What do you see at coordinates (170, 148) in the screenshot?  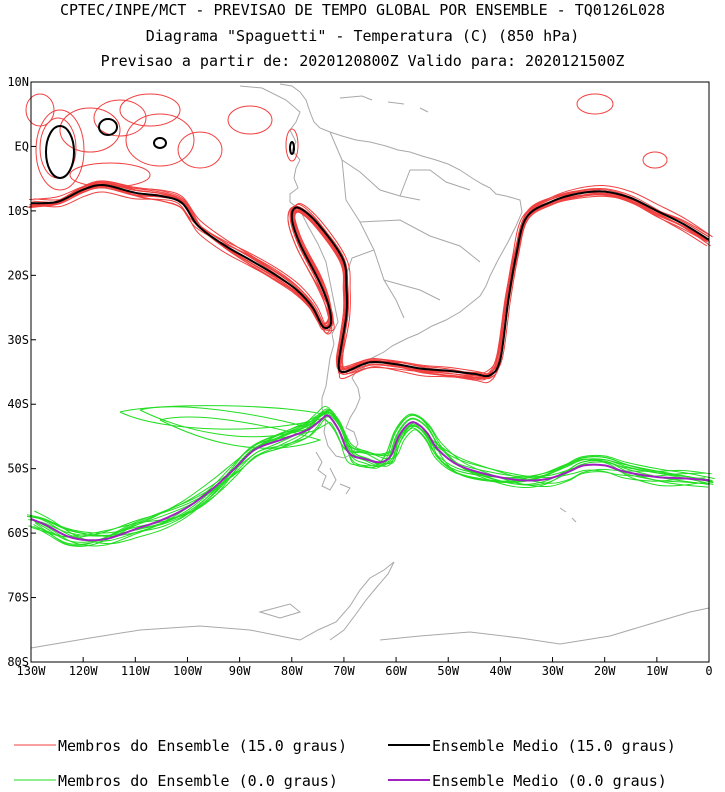 I see `tropical-mean-contours` at bounding box center [170, 148].